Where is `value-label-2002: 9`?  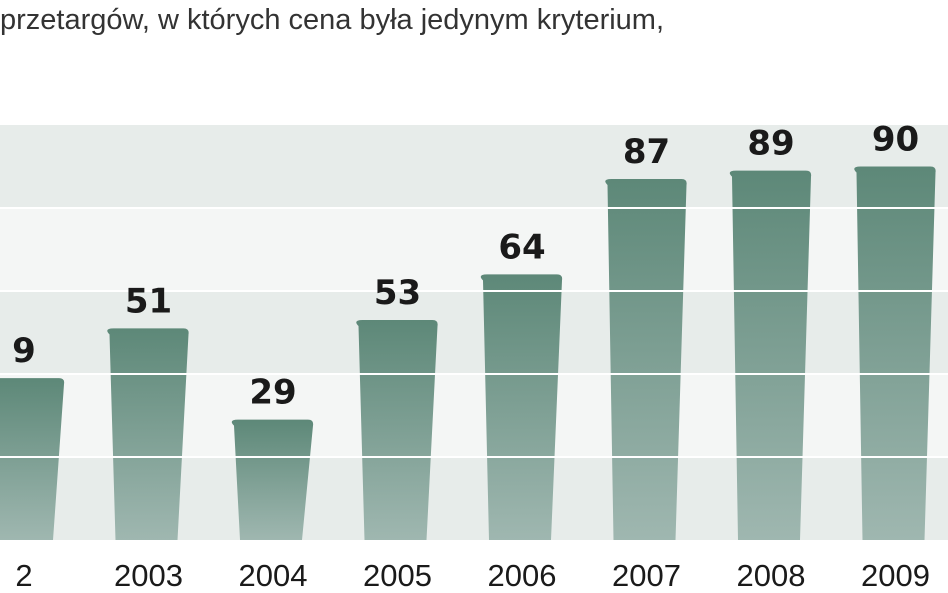
value-label-2002: 9 is located at coordinates (24, 351).